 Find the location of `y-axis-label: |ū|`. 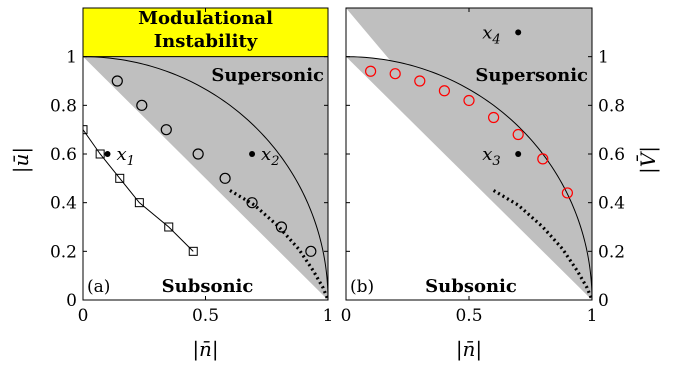

y-axis-label: |ū| is located at coordinates (21, 160).